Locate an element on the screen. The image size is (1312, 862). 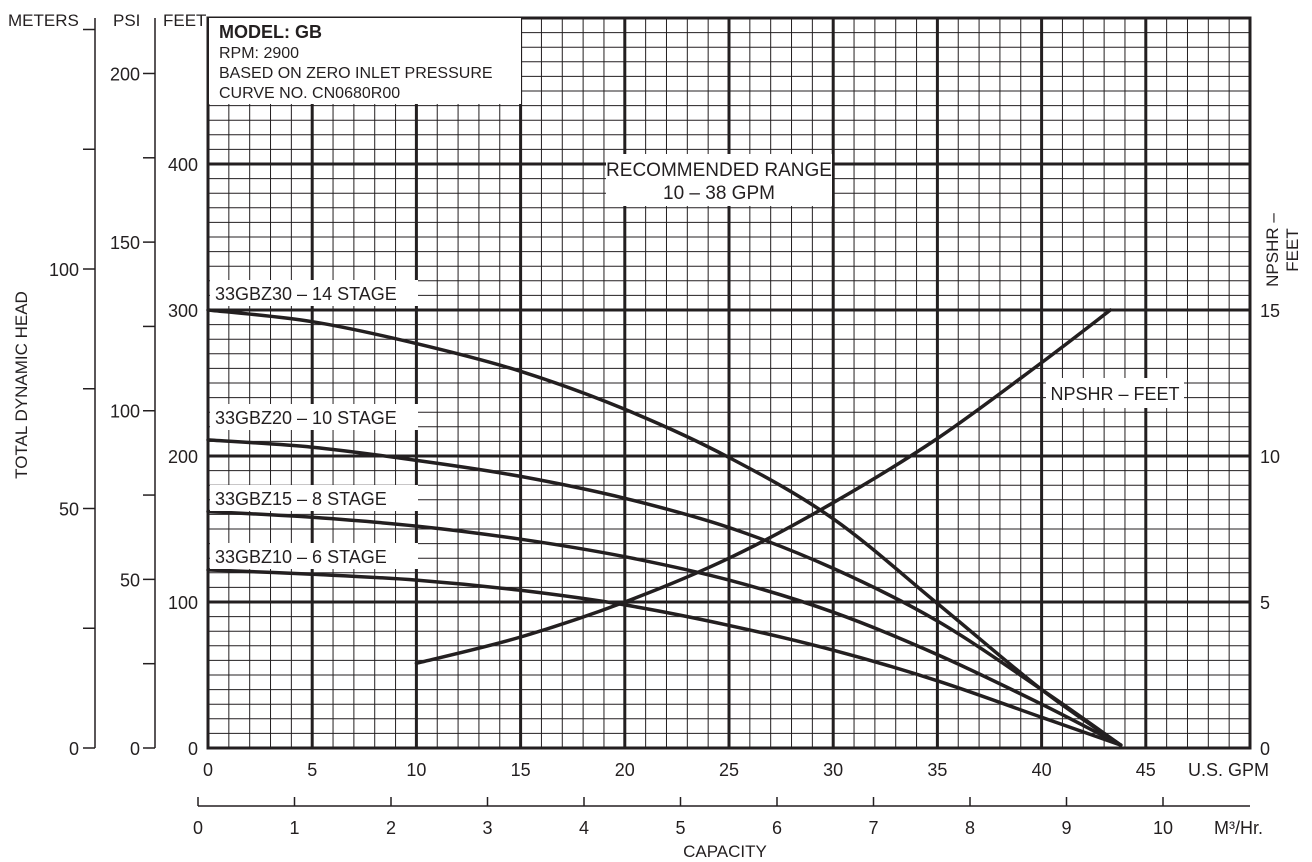
npshr-axis-label: FEET is located at coordinates (1292, 249).